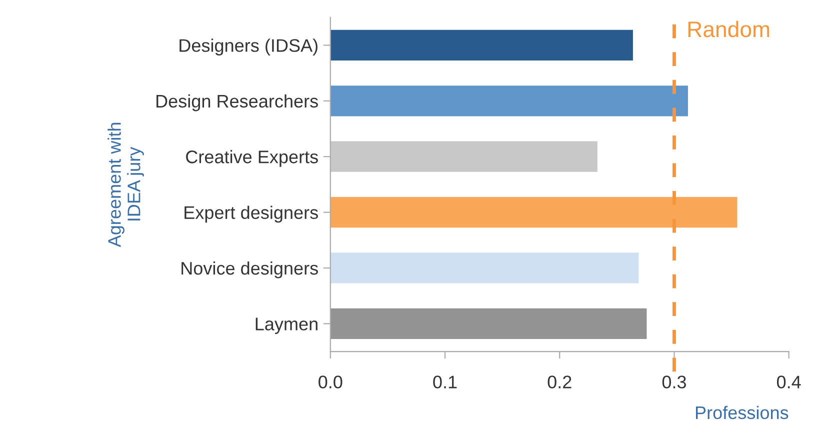 This screenshot has width=826, height=434. Describe the element at coordinates (249, 47) in the screenshot. I see `y-tick-label: Designers (IDSA)` at that location.